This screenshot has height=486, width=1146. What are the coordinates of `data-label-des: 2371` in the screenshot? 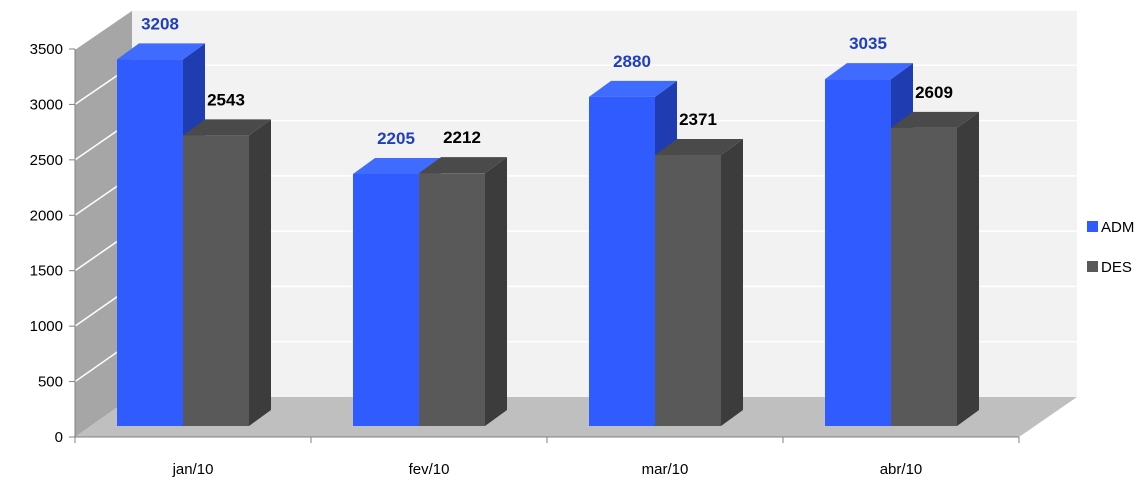 It's located at (698, 119).